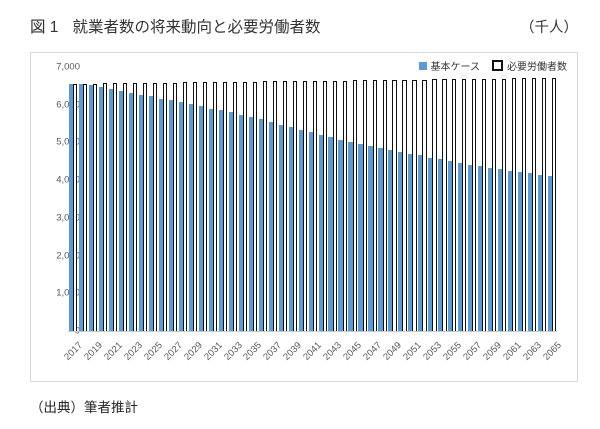 The width and height of the screenshot is (600, 429). I want to click on y-tick-label: 6,000, so click(68, 104).